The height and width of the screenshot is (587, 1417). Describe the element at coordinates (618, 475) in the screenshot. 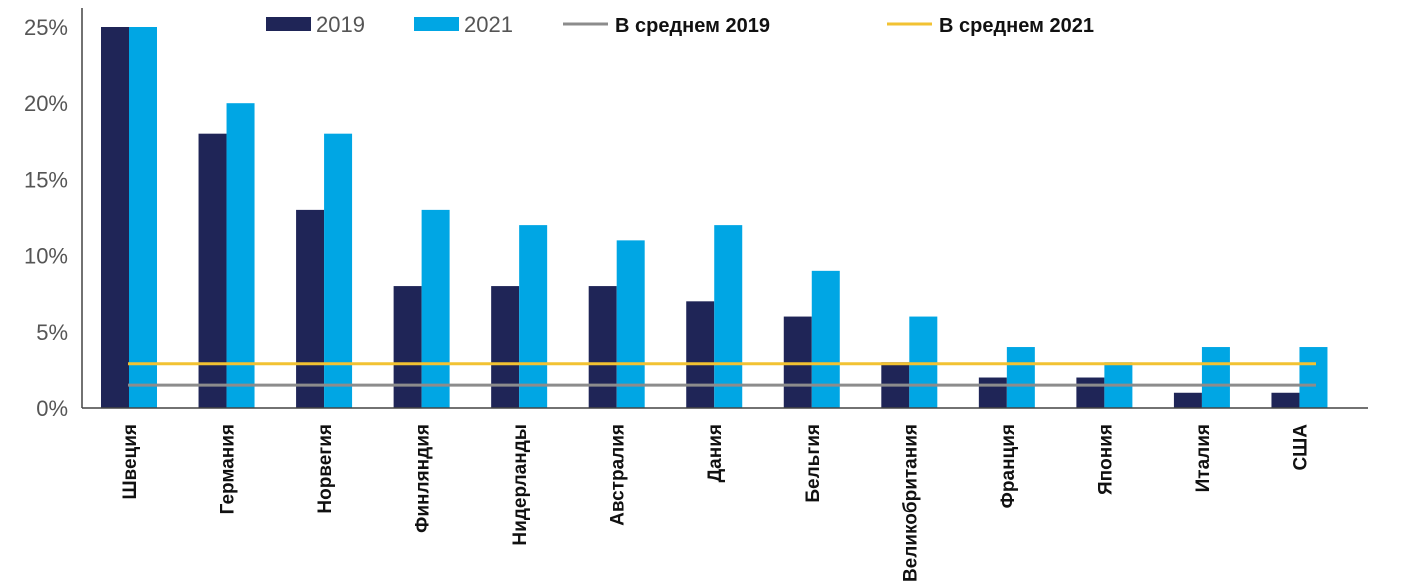

I see `category-label: Австралия` at that location.